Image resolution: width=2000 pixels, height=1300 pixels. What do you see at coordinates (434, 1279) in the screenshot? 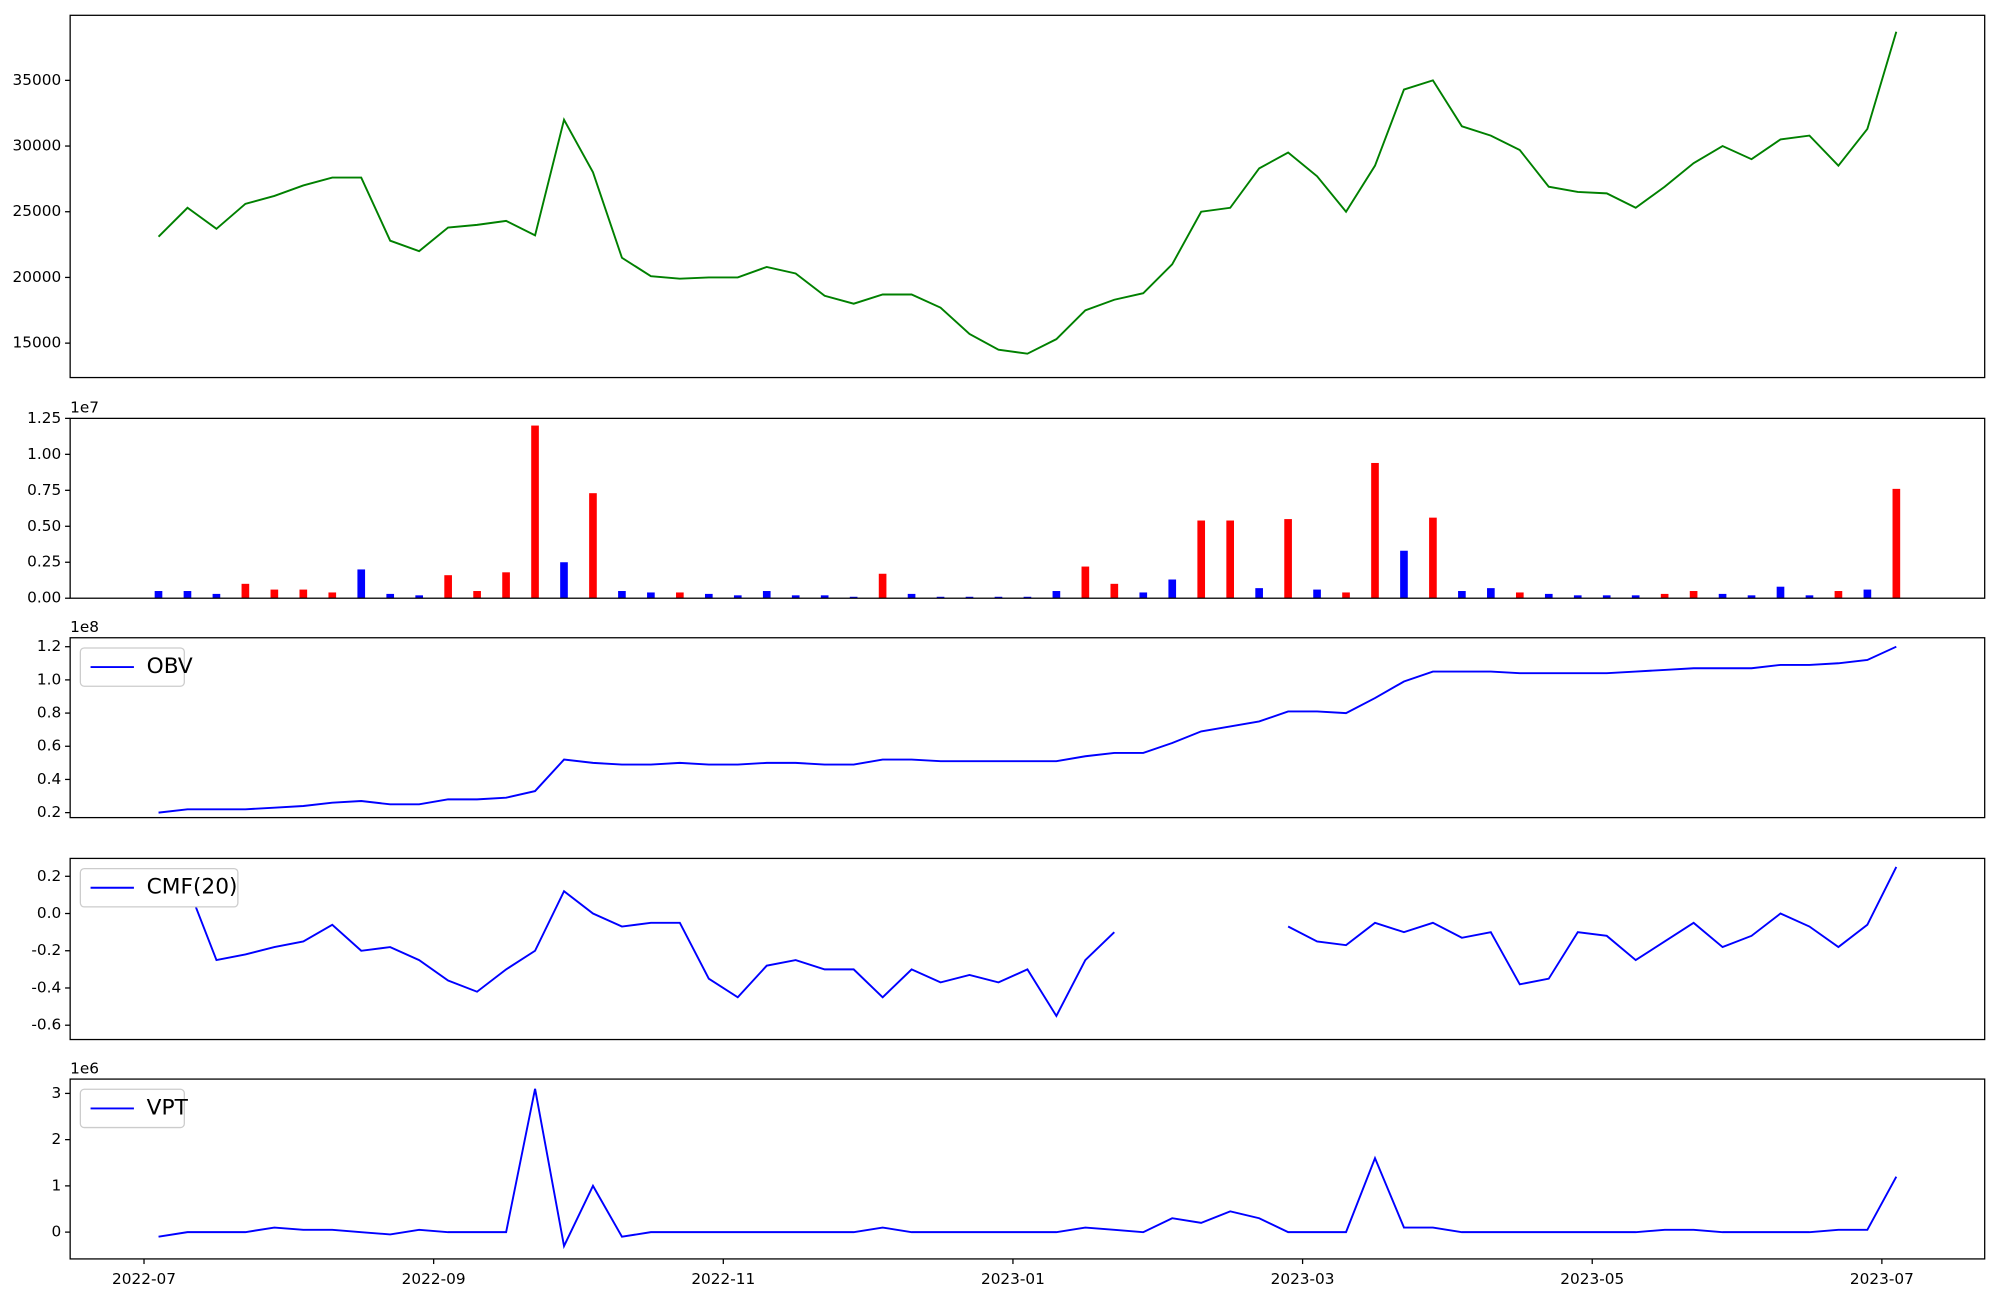
I see `x-tick-label: 2022-09` at bounding box center [434, 1279].